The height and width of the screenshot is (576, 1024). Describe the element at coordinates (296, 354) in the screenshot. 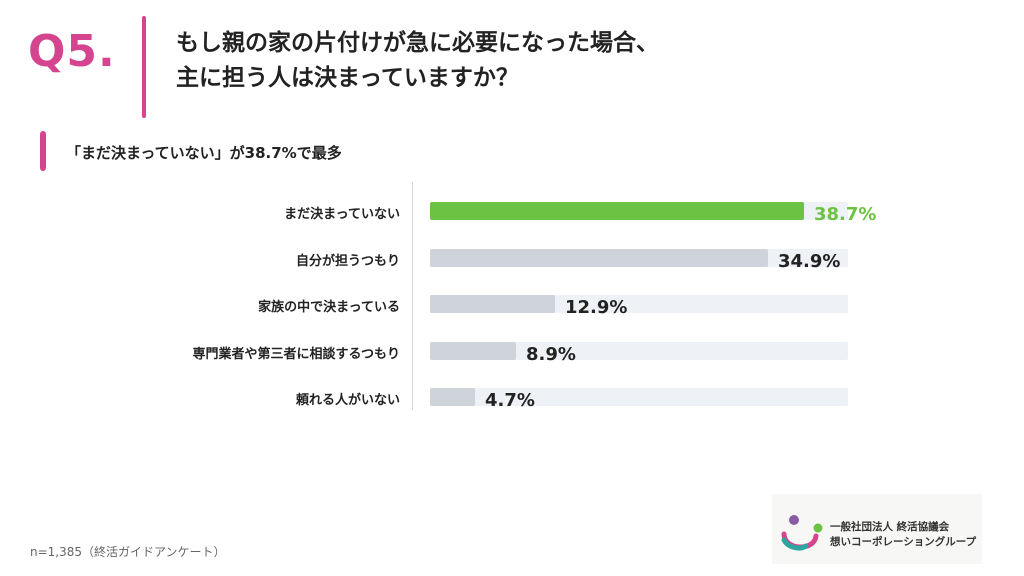

I see `category-label: 専門業者や第三者に相談するつもり` at that location.